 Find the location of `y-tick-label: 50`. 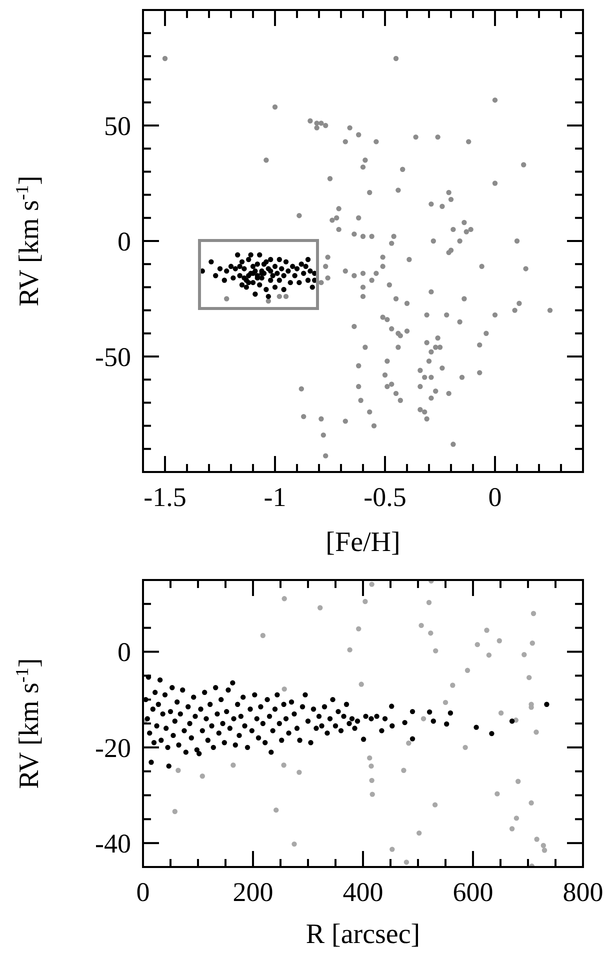

y-tick-label: 50 is located at coordinates (117, 125).